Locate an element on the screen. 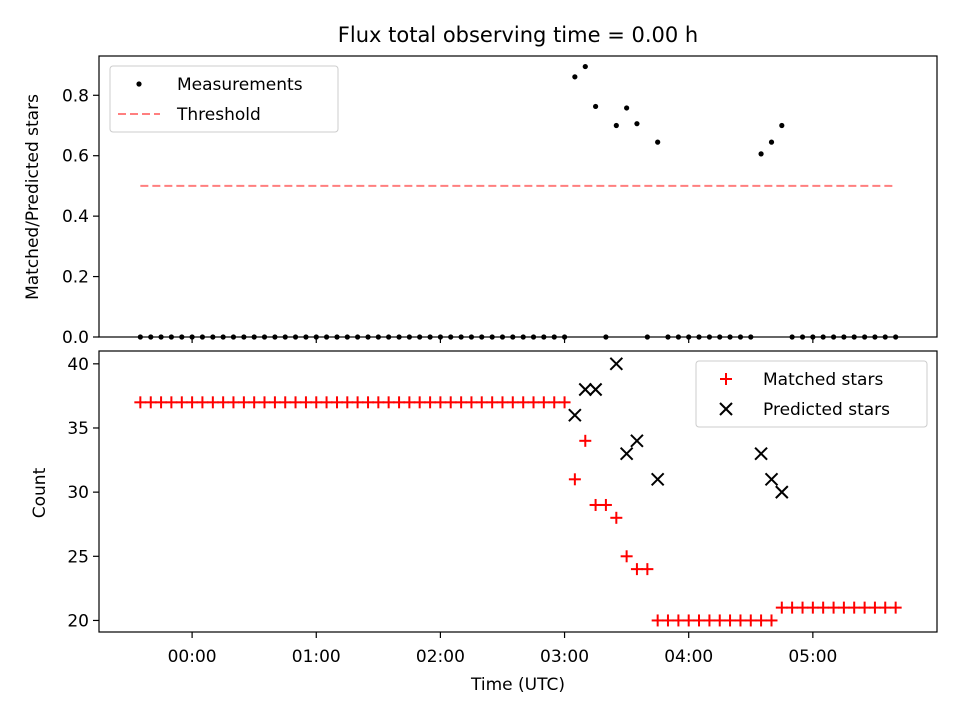 This screenshot has height=720, width=960. top-ytick-label: 0.6 is located at coordinates (75, 157).